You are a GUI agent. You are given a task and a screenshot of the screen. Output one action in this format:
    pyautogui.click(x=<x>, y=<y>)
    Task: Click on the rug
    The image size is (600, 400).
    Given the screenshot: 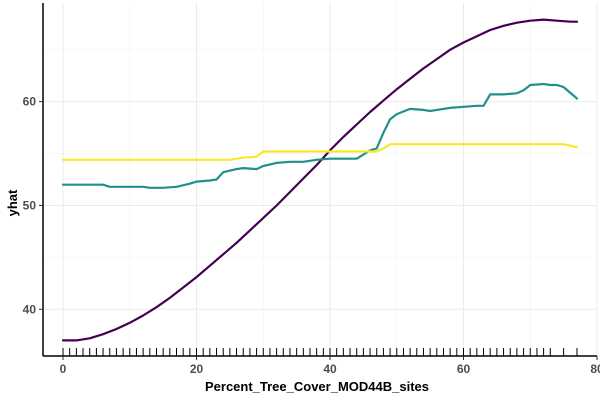 What is the action you would take?
    pyautogui.click(x=320, y=352)
    